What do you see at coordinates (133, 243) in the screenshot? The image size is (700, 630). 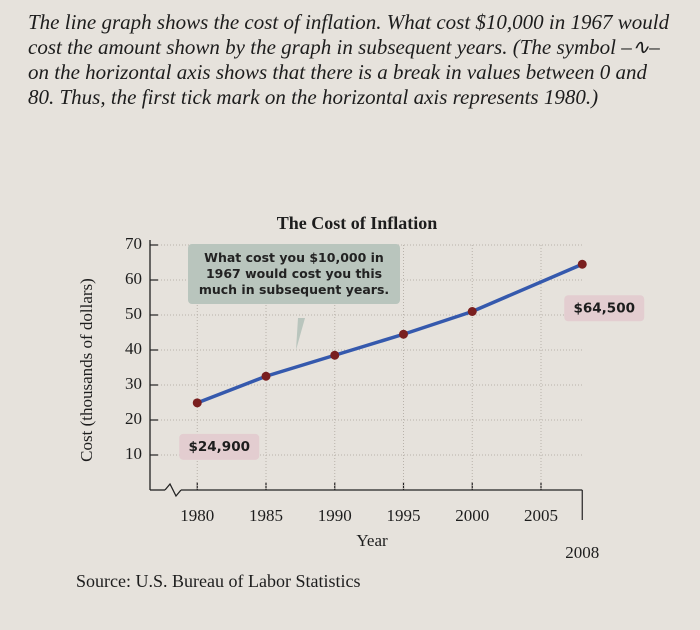 I see `y-tick-label: 70` at bounding box center [133, 243].